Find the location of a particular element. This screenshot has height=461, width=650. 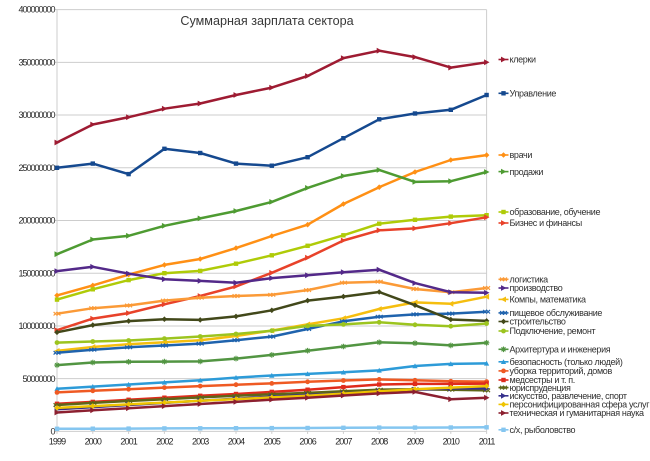

svg-text: Бизнес и финансы is located at coordinates (546, 223).